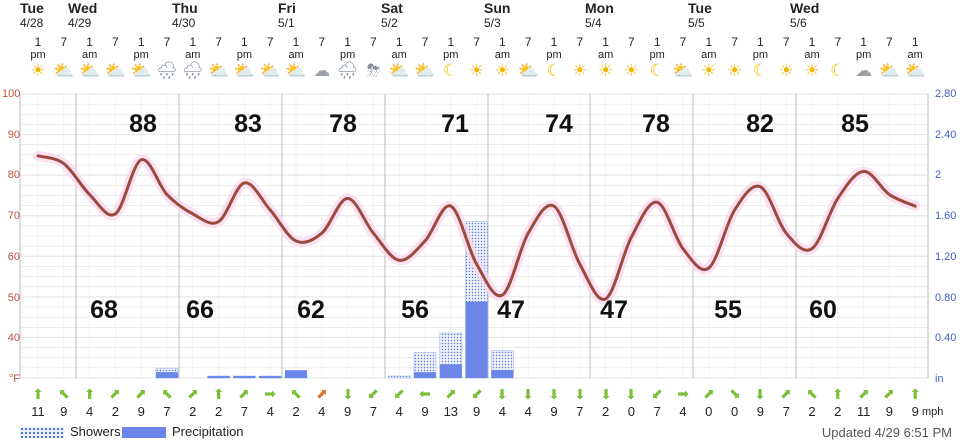  Describe the element at coordinates (559, 124) in the screenshot. I see `daily-high-label: 74` at that location.